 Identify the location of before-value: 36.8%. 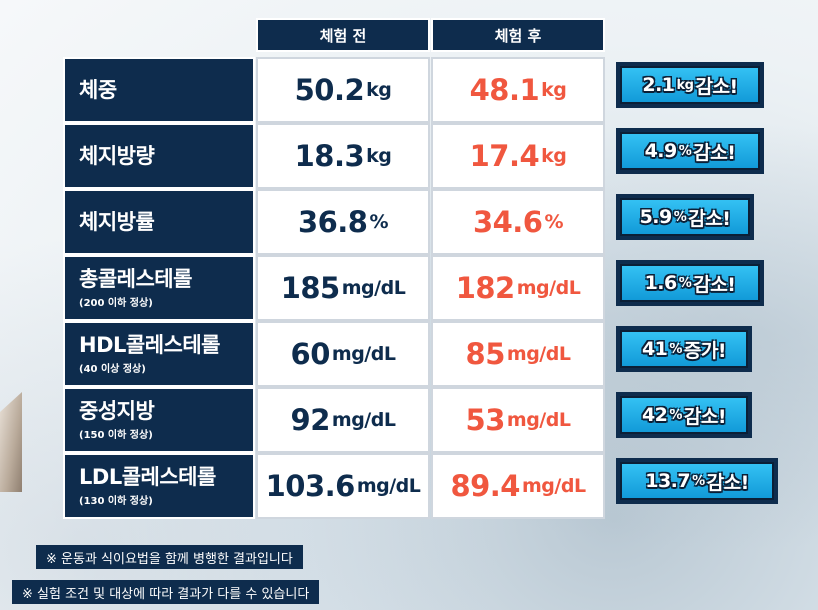
(343, 222).